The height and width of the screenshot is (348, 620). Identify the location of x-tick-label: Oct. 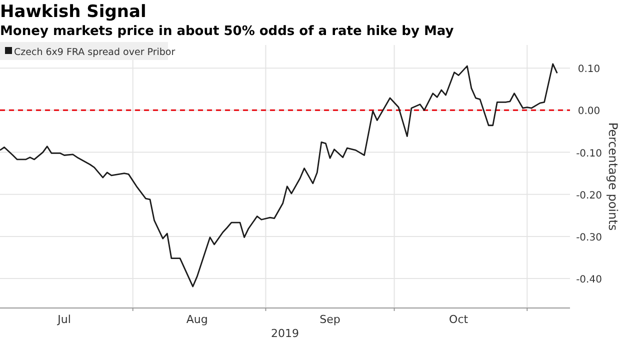
(459, 319).